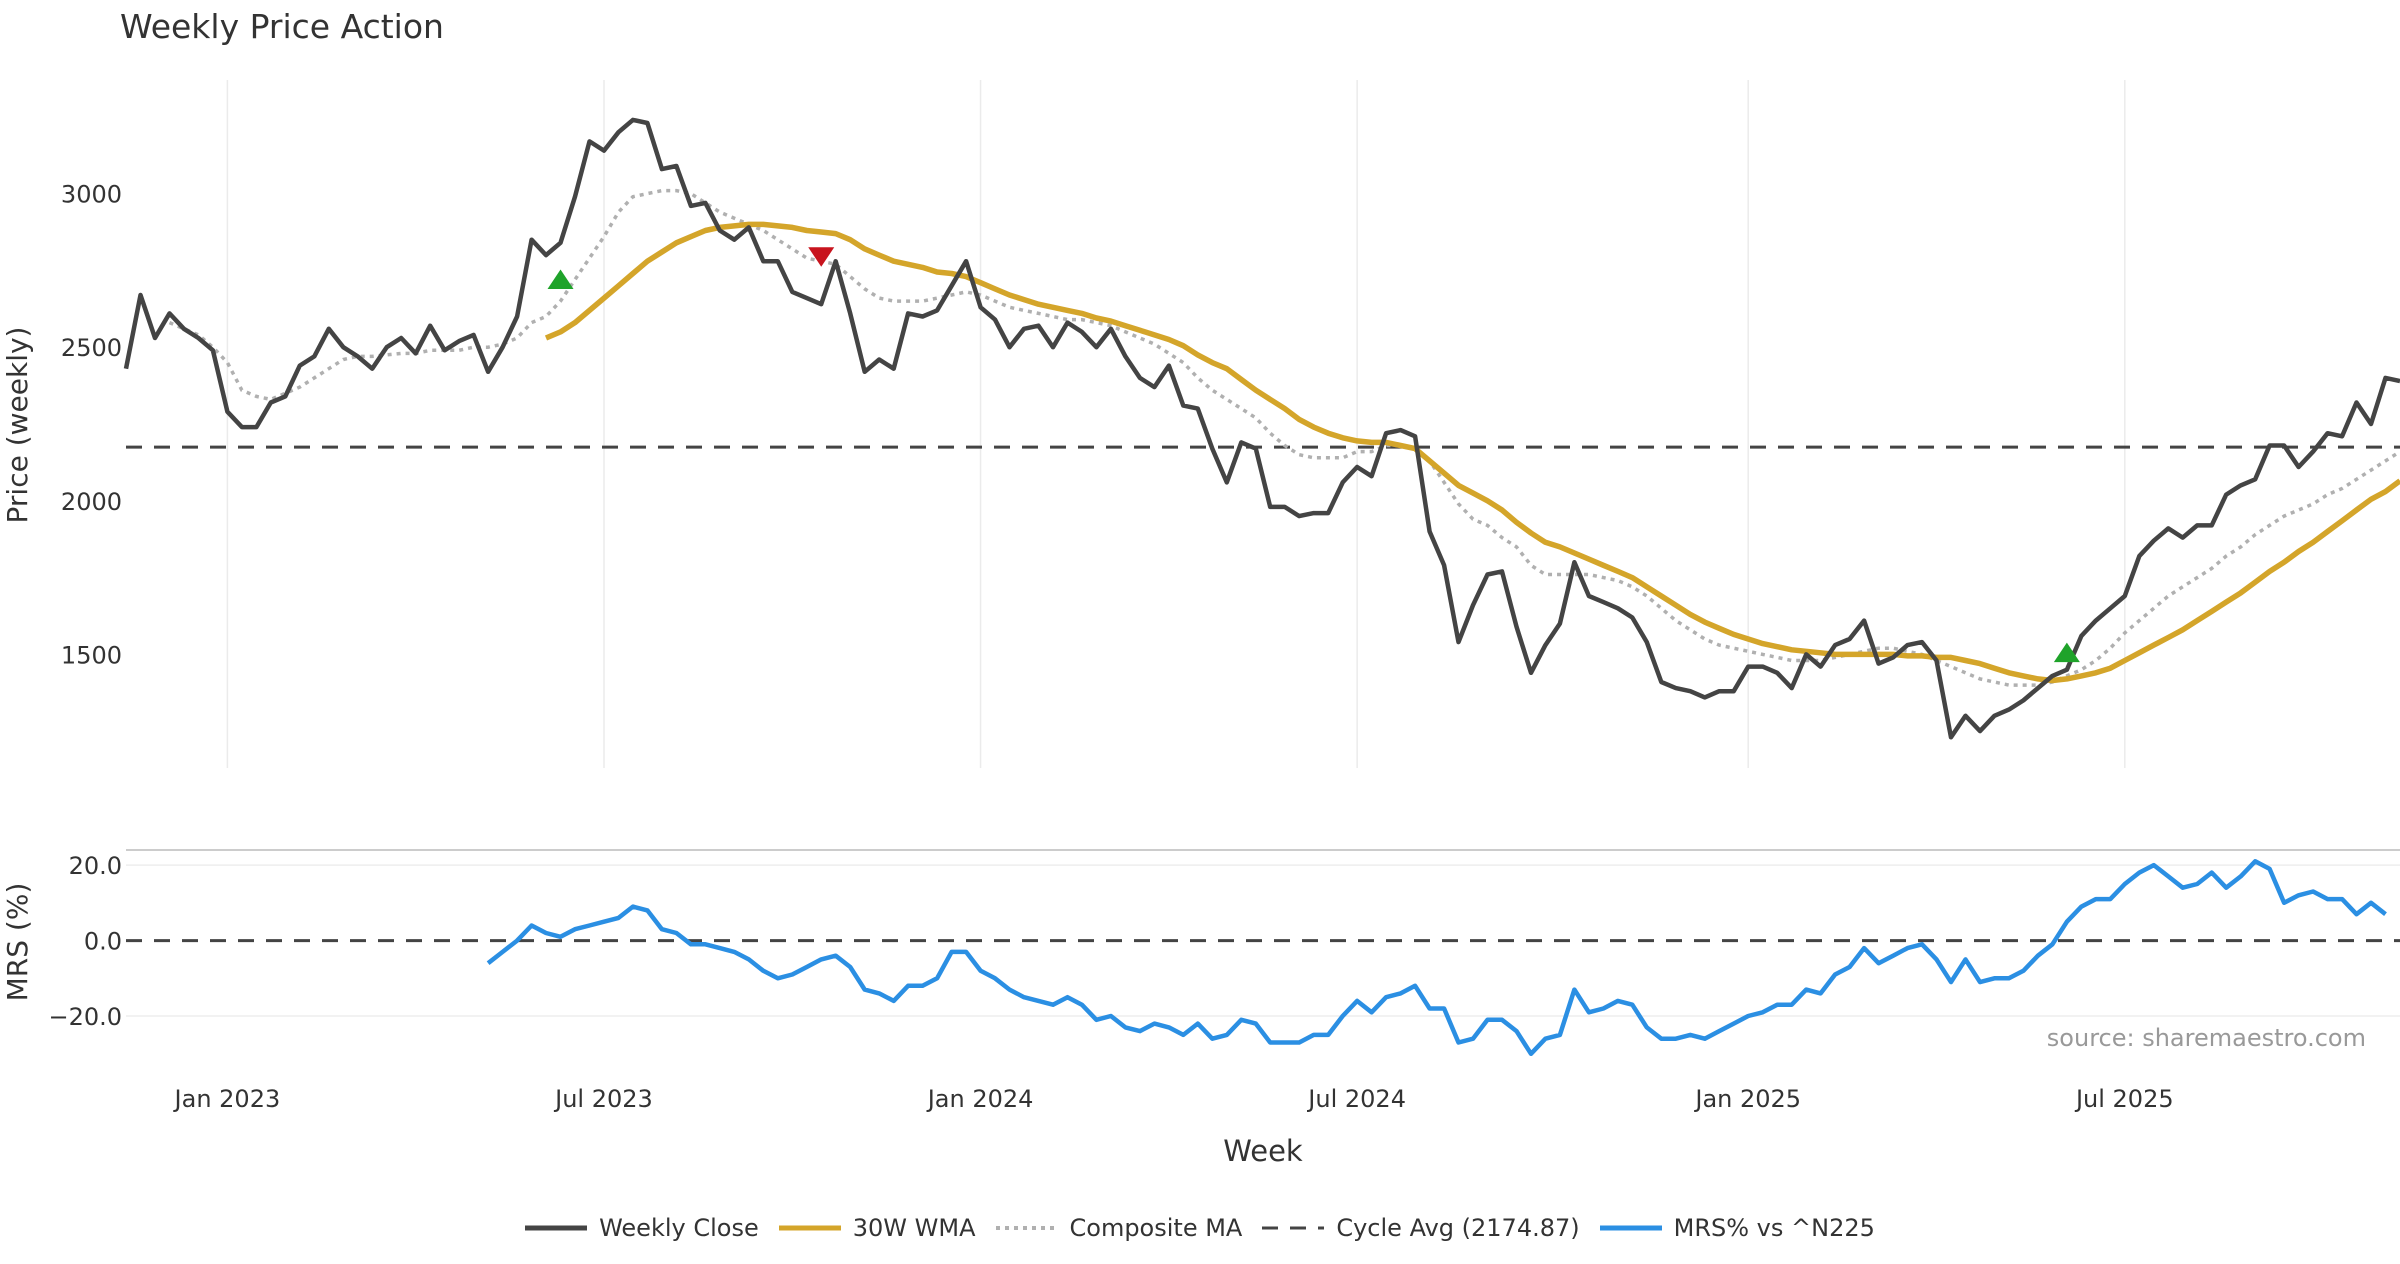 The width and height of the screenshot is (2400, 1264). I want to click on legend-label: Weekly Close, so click(679, 1228).